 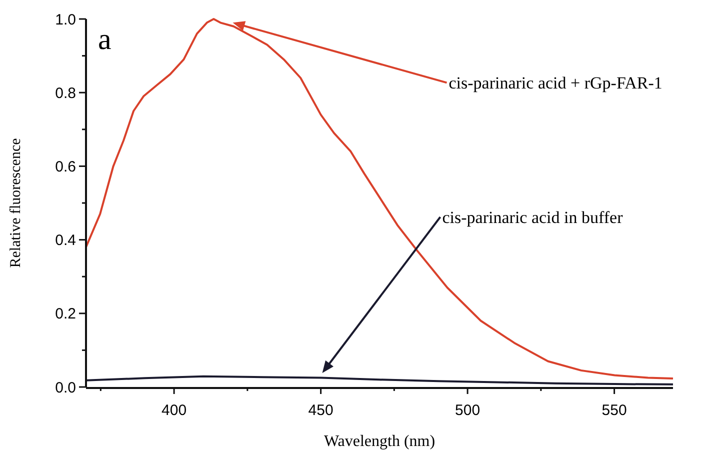 I want to click on x-tick-label: 550, so click(x=614, y=410).